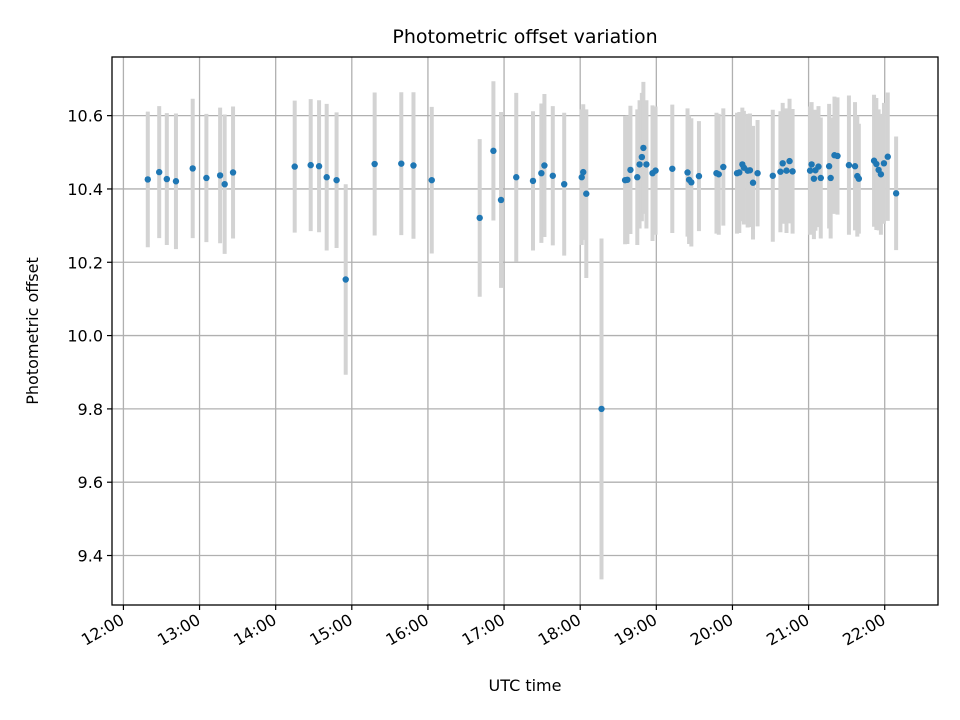 This screenshot has height=720, width=960. I want to click on y-axis-ticks: 9.4 9.6 9.8 10.0 10.2 10.4 10.6, so click(89, 336).